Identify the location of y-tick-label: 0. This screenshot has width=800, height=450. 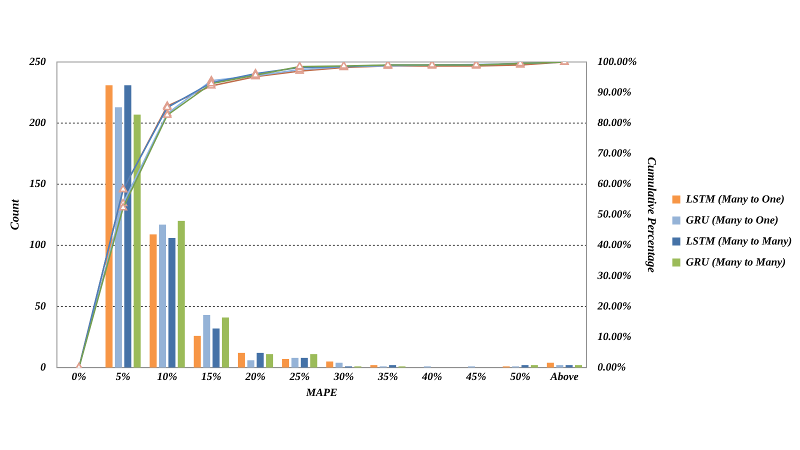
(43, 367).